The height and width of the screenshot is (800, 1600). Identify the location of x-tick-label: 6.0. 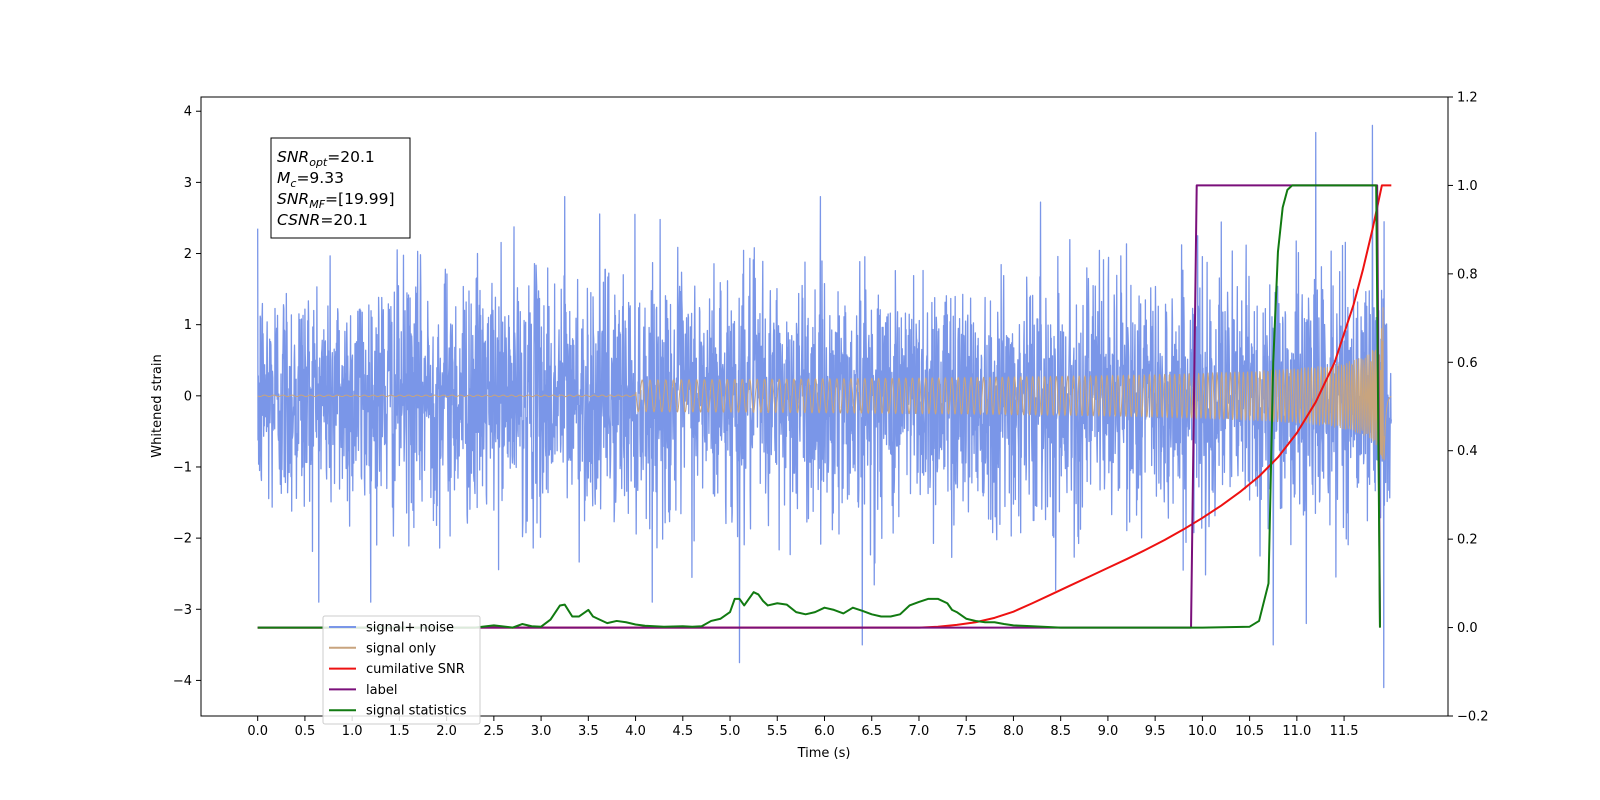
(824, 731).